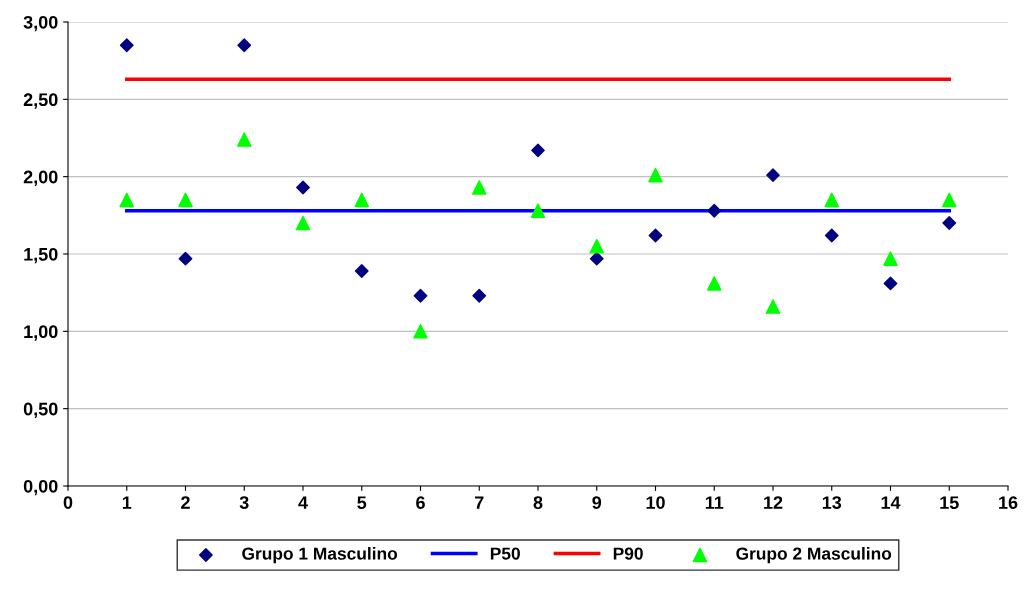 The width and height of the screenshot is (1031, 590). Describe the element at coordinates (185, 502) in the screenshot. I see `x-tick-label: 2` at that location.